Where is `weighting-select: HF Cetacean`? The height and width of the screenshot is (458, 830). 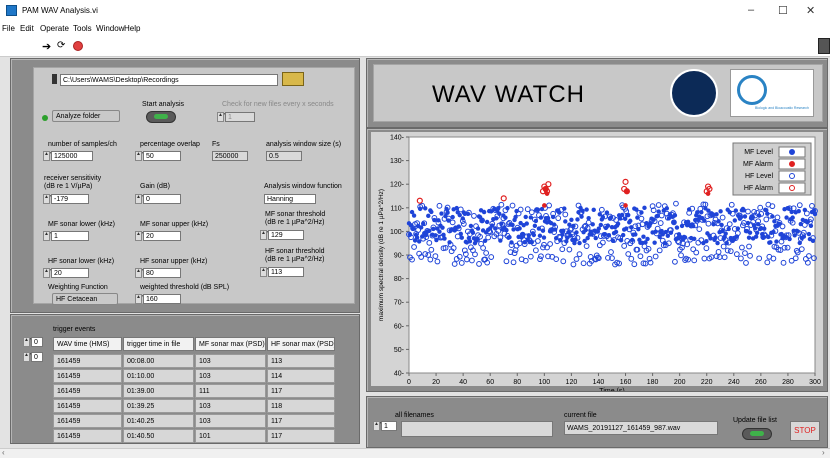
weighting-select: HF Cetacean is located at coordinates (85, 299).